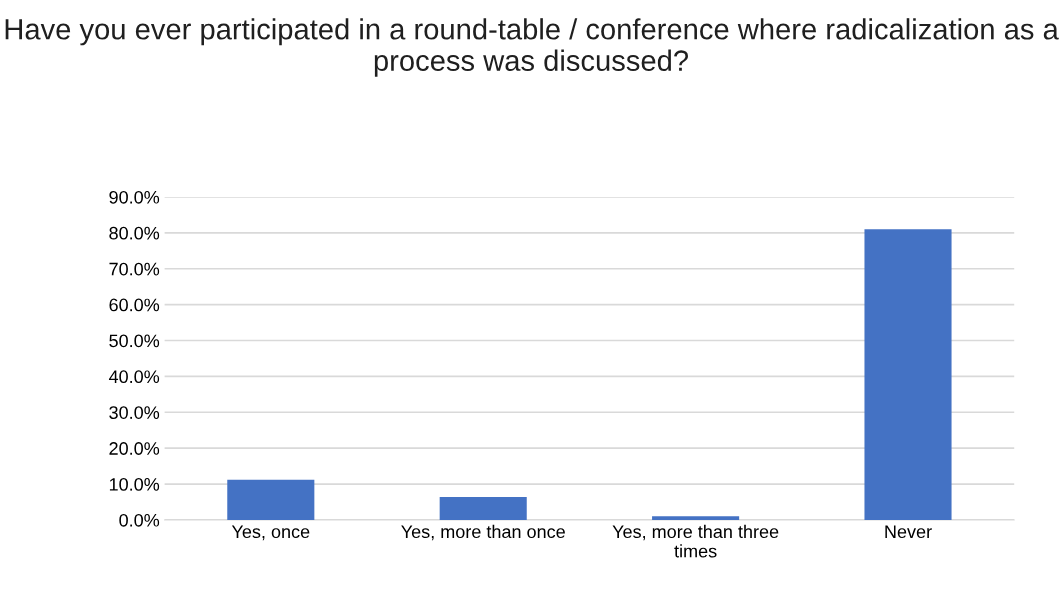 Image resolution: width=1062 pixels, height=606 pixels. I want to click on y-tick-label: 60.0%, so click(134, 305).